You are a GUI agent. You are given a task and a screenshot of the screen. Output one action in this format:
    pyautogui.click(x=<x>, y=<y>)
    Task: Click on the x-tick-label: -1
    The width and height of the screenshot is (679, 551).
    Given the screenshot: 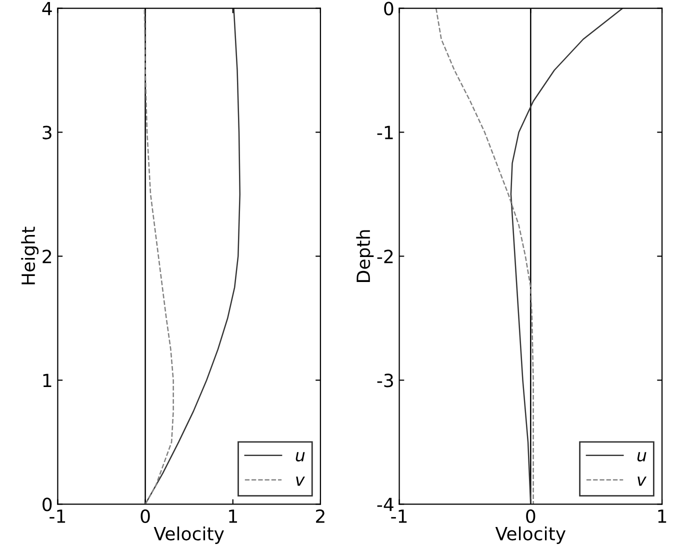 What is the action you would take?
    pyautogui.click(x=399, y=516)
    